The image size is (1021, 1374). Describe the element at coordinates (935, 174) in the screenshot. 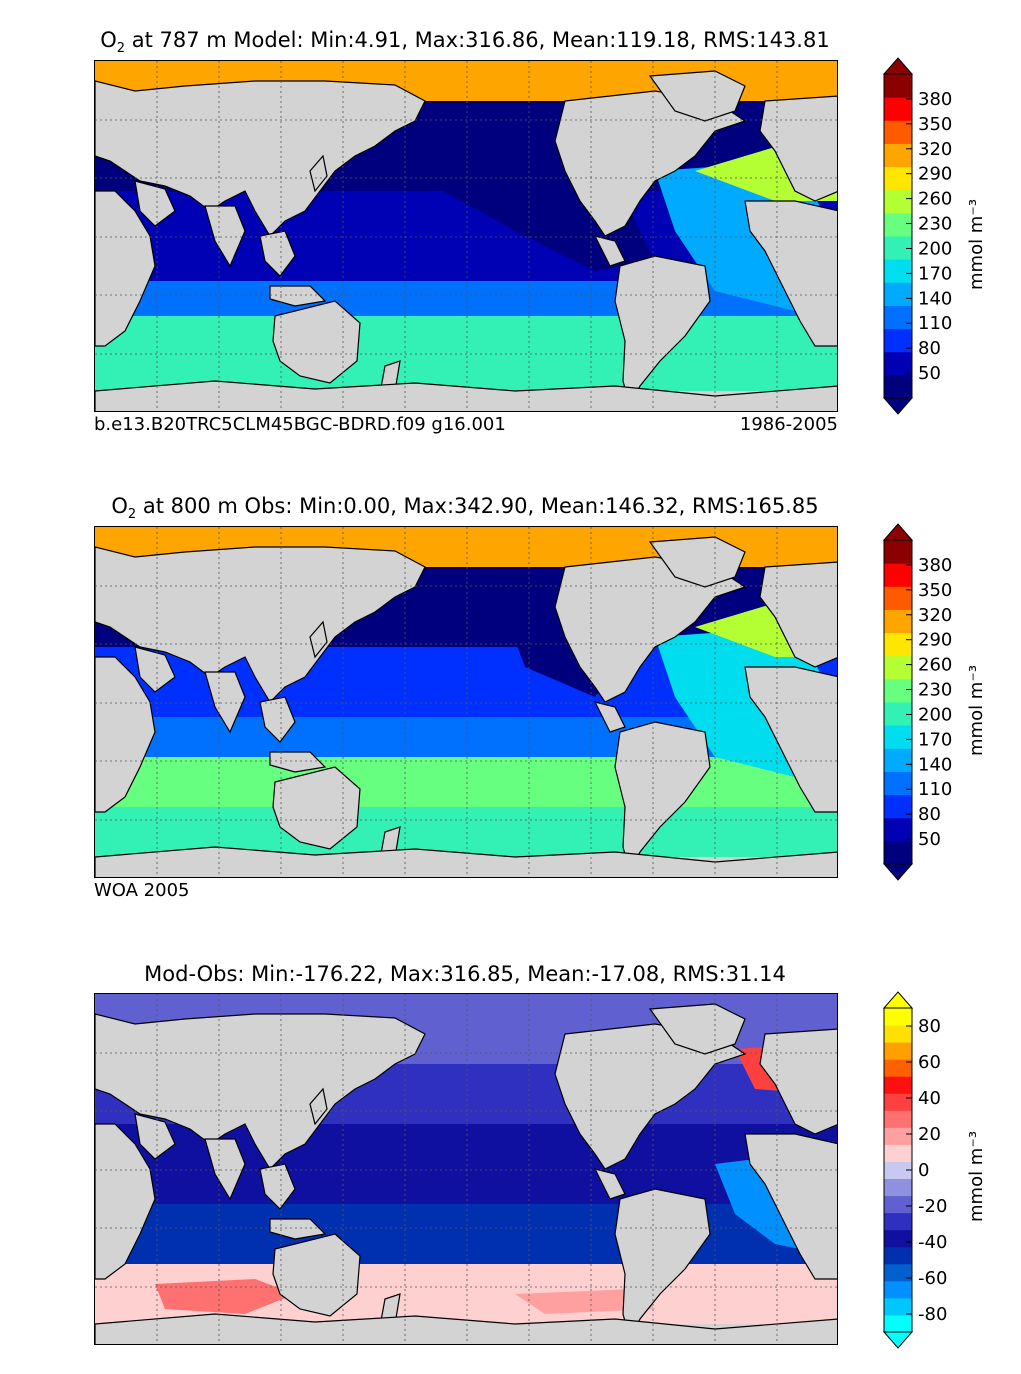

I see `colorbar-tick-label: 290` at that location.